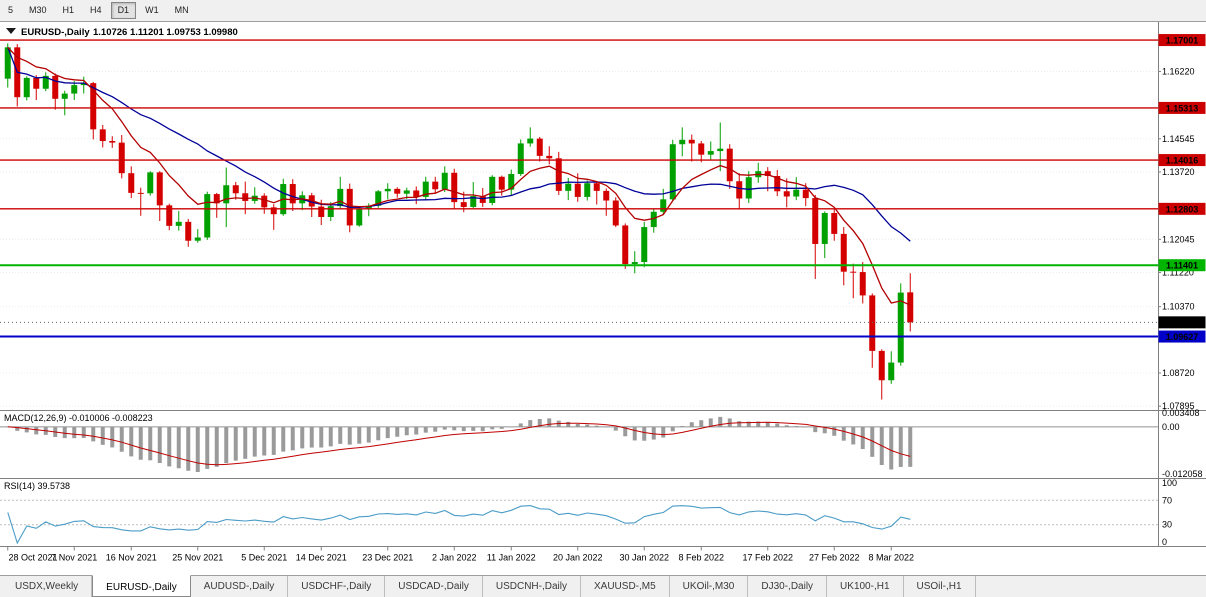 Image resolution: width=1206 pixels, height=597 pixels. Describe the element at coordinates (11, 10) in the screenshot. I see `timeframe-button-5: 5` at that location.